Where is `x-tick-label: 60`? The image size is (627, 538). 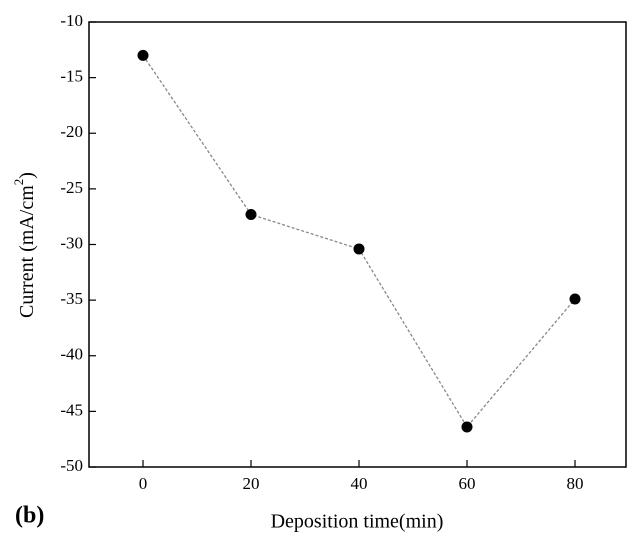 x-tick-label: 60 is located at coordinates (467, 483).